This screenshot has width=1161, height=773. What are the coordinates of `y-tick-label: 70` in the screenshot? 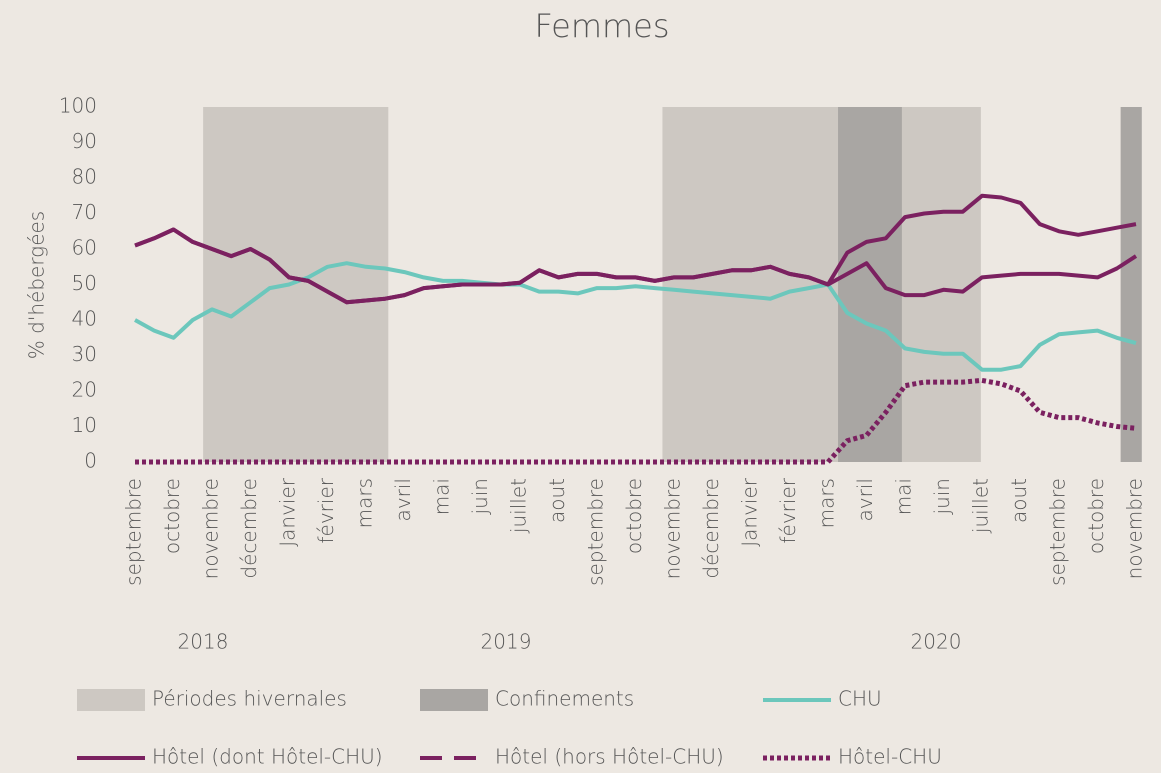 It's located at (84, 212).